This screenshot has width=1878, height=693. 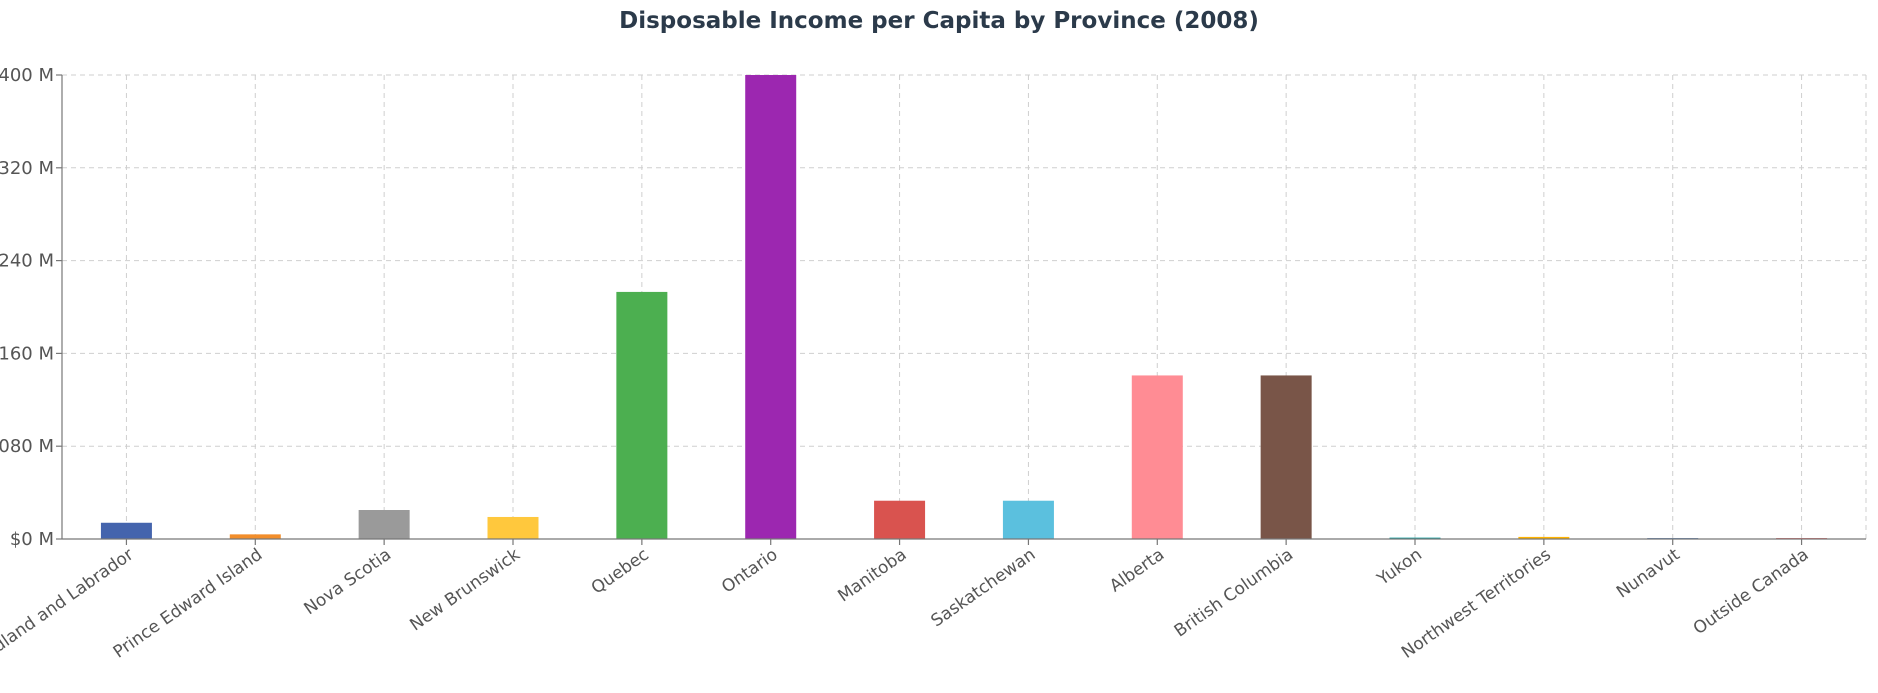 What do you see at coordinates (1751, 592) in the screenshot?
I see `x-tick-label: Outside Canada` at bounding box center [1751, 592].